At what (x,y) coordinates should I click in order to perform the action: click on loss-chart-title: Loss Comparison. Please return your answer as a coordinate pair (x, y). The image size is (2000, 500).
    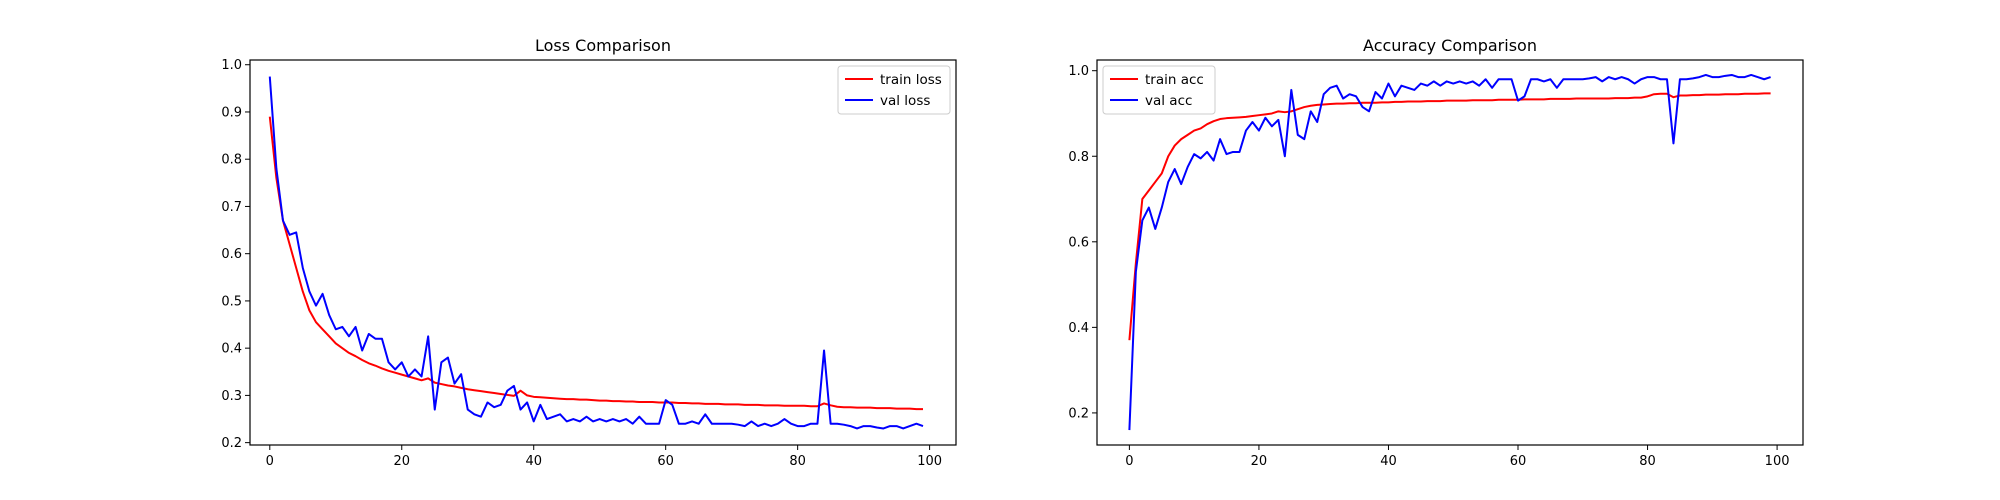
    Looking at the image, I should click on (603, 45).